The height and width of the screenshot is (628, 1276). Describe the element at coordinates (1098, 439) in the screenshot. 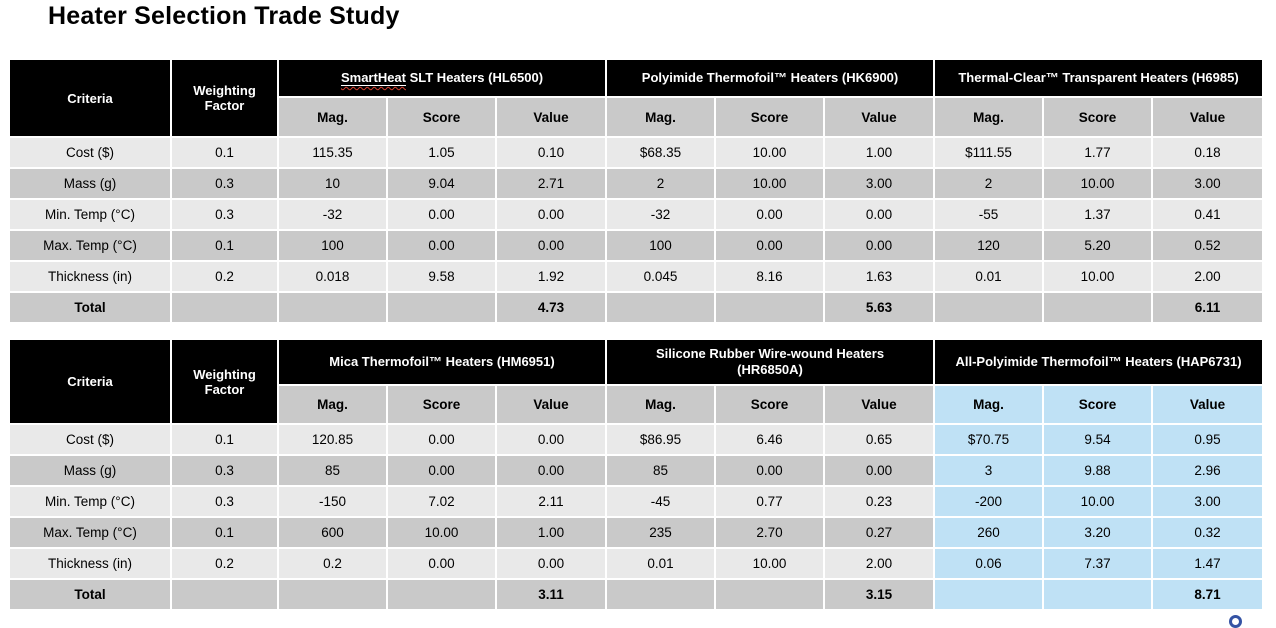

I see `data-cell: 9.54` at that location.